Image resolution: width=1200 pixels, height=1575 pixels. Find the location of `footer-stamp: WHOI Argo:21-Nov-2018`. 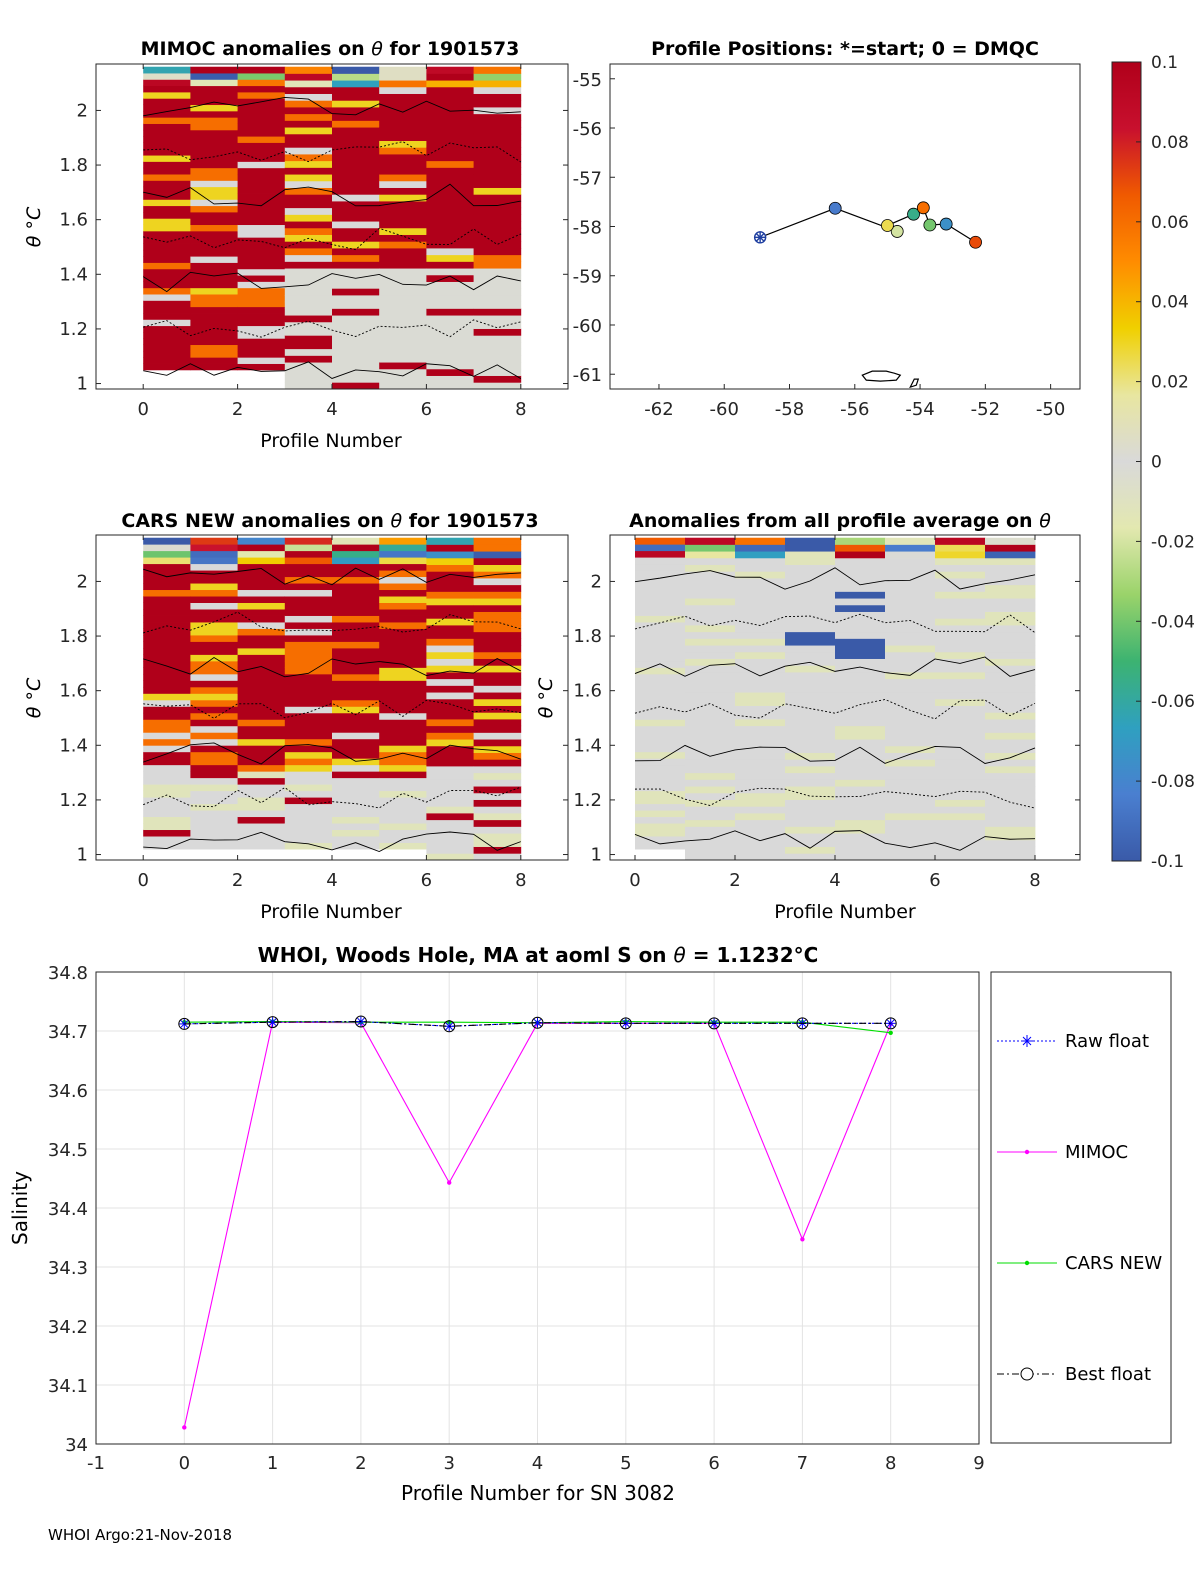

footer-stamp: WHOI Argo:21-Nov-2018 is located at coordinates (140, 1535).